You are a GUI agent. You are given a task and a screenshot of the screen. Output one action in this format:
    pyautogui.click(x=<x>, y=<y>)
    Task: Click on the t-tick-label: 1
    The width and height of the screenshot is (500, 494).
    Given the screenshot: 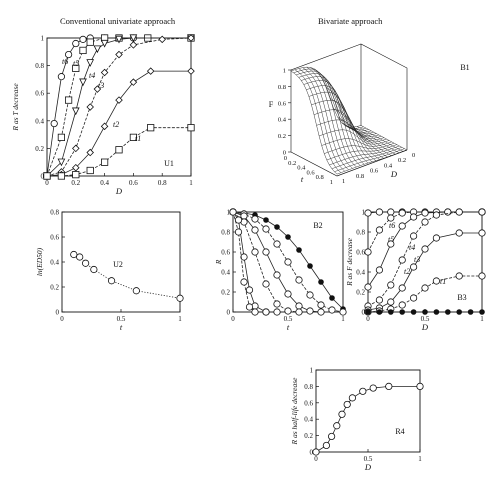 What is the action you would take?
    pyautogui.click(x=331, y=182)
    